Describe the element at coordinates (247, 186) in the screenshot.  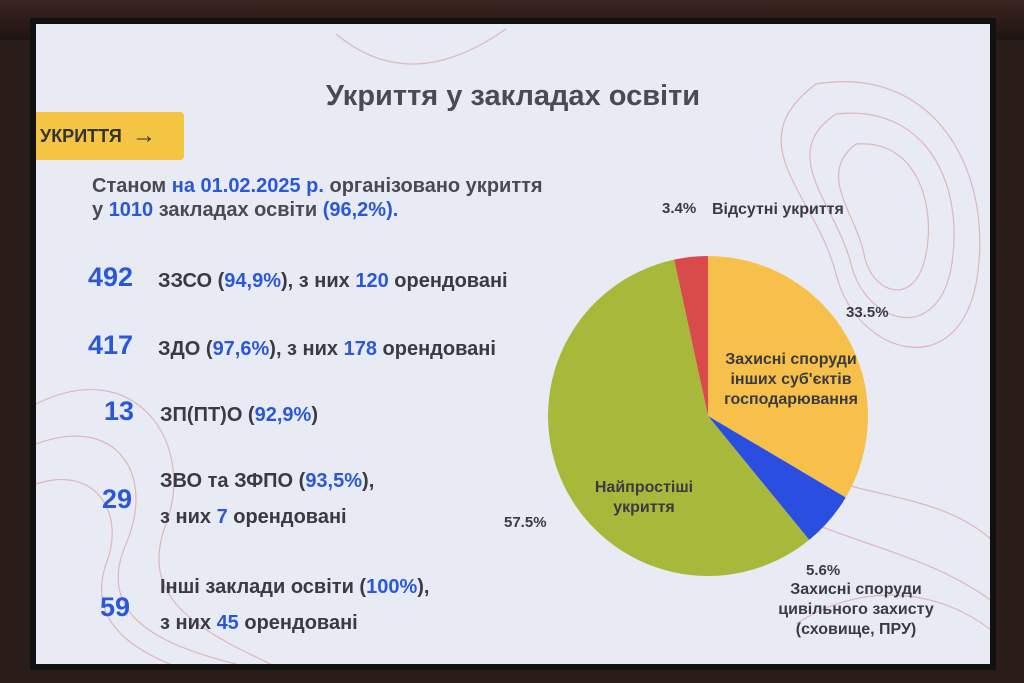
I see `intro-date: на 01.02.2025 р.` at that location.